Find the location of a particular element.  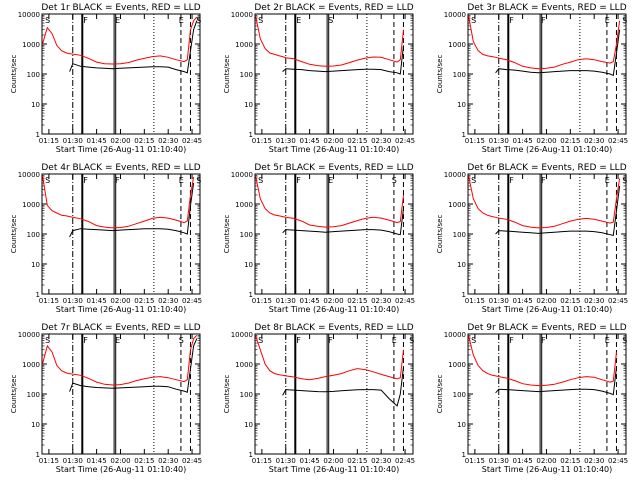

panel-title: Det 5r BLACK = Events, RED = LLD is located at coordinates (333, 168).